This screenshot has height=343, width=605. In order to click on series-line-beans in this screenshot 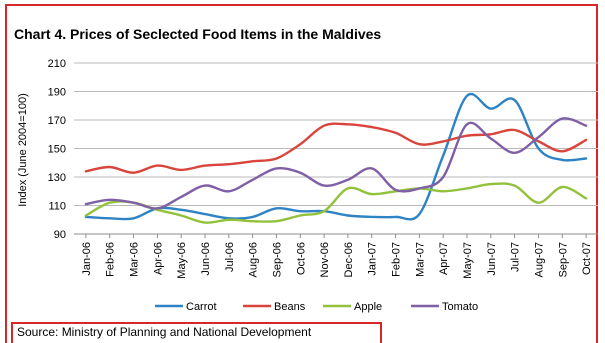, I will do `click(336, 148)`.